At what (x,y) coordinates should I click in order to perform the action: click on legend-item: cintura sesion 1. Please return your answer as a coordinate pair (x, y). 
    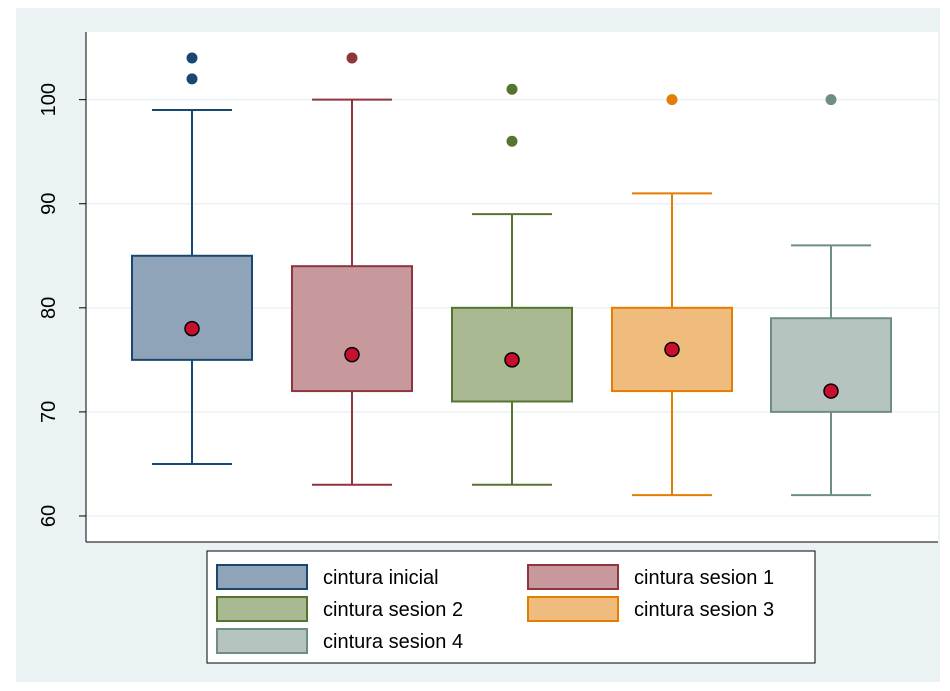
    Looking at the image, I should click on (650, 577).